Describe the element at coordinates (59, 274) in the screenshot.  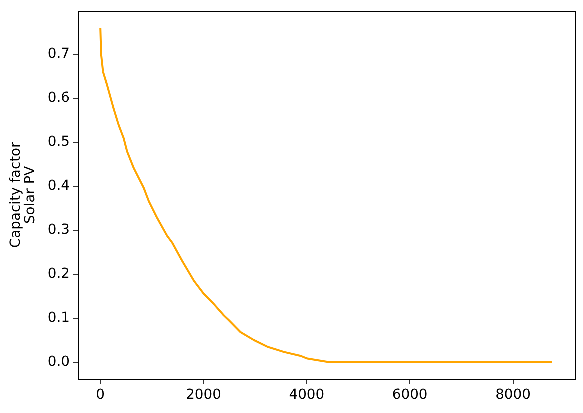
I see `y-tick-label: 0.2` at that location.